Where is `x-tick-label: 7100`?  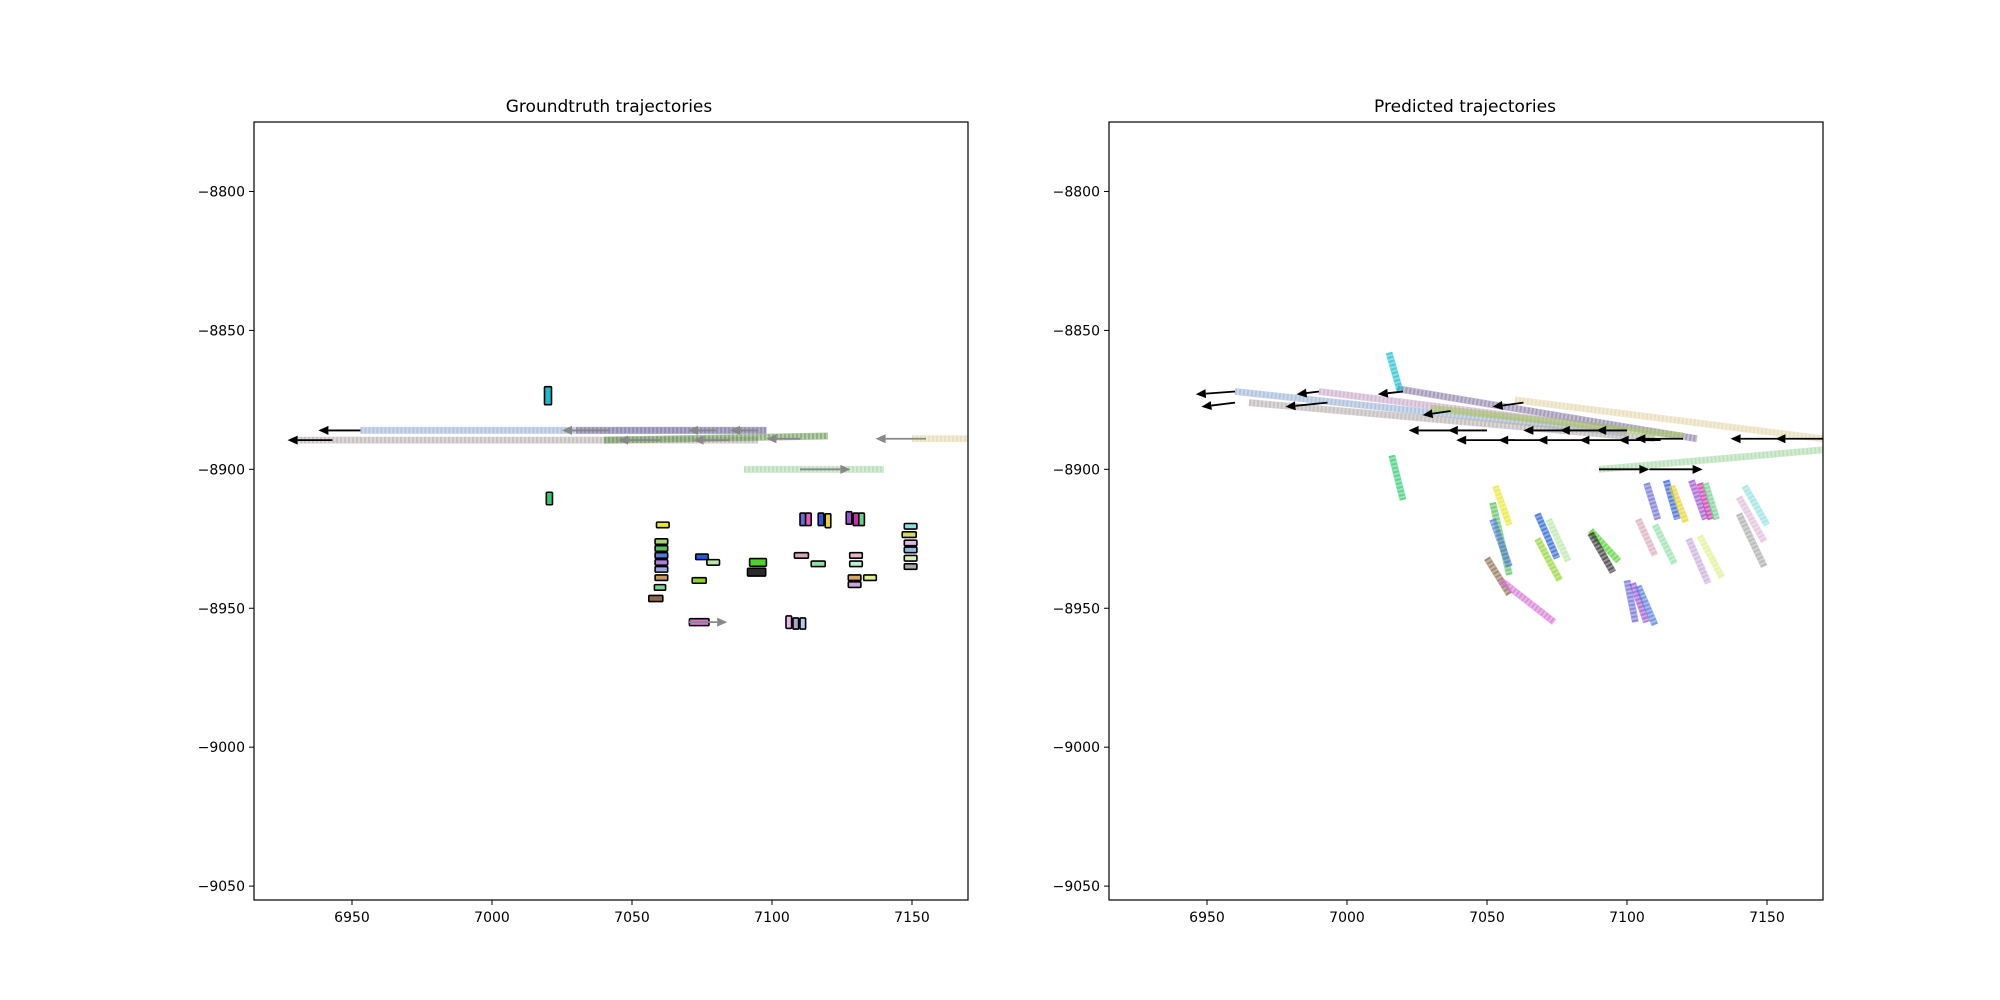
x-tick-label: 7100 is located at coordinates (772, 918).